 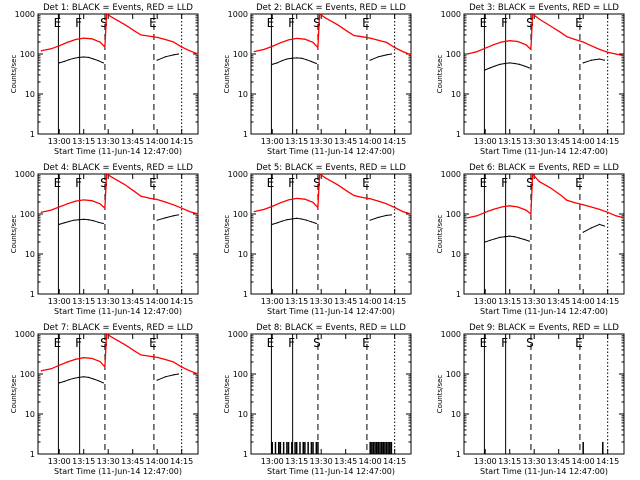 I want to click on x-tick-label: 14:00, so click(x=157, y=301).